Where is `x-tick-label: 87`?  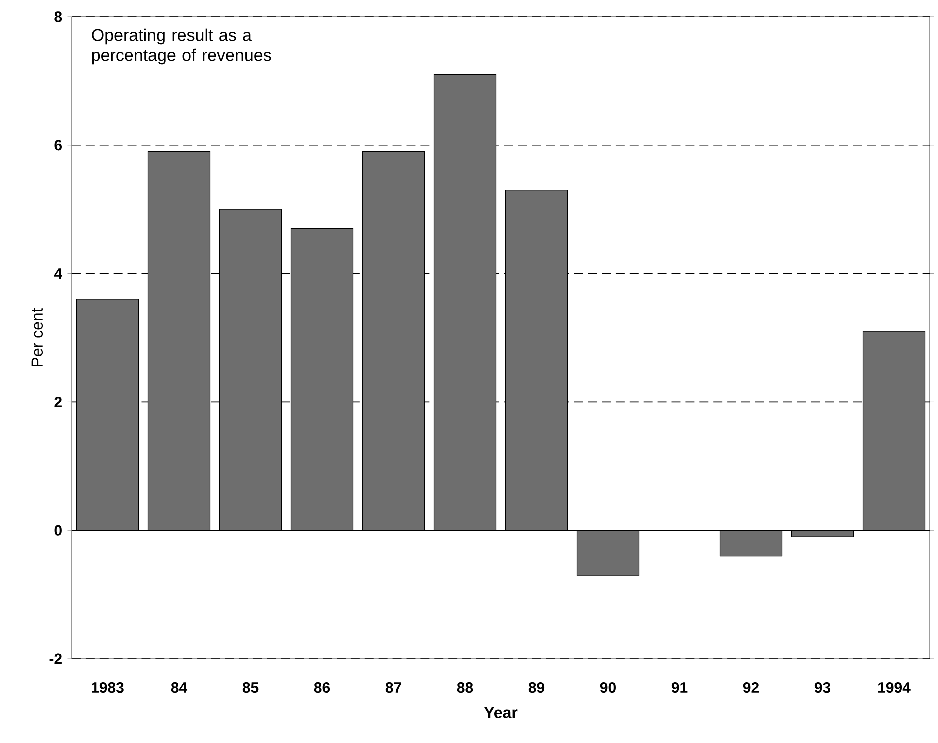 x-tick-label: 87 is located at coordinates (394, 688).